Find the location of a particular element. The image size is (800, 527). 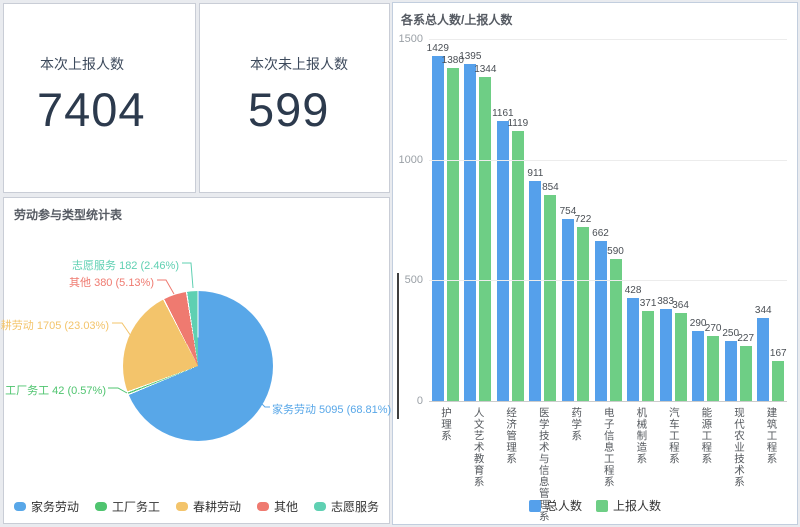

x-axis-label: 建筑工程系 is located at coordinates (771, 436).